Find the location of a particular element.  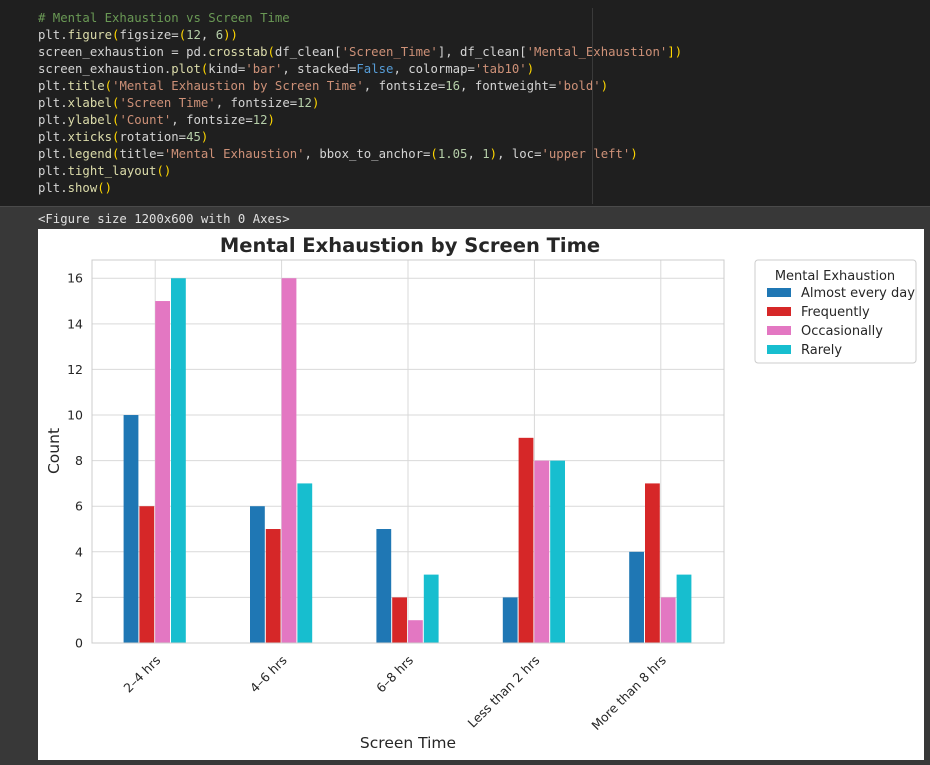

code-token: 'Screen Time' is located at coordinates (167, 103).